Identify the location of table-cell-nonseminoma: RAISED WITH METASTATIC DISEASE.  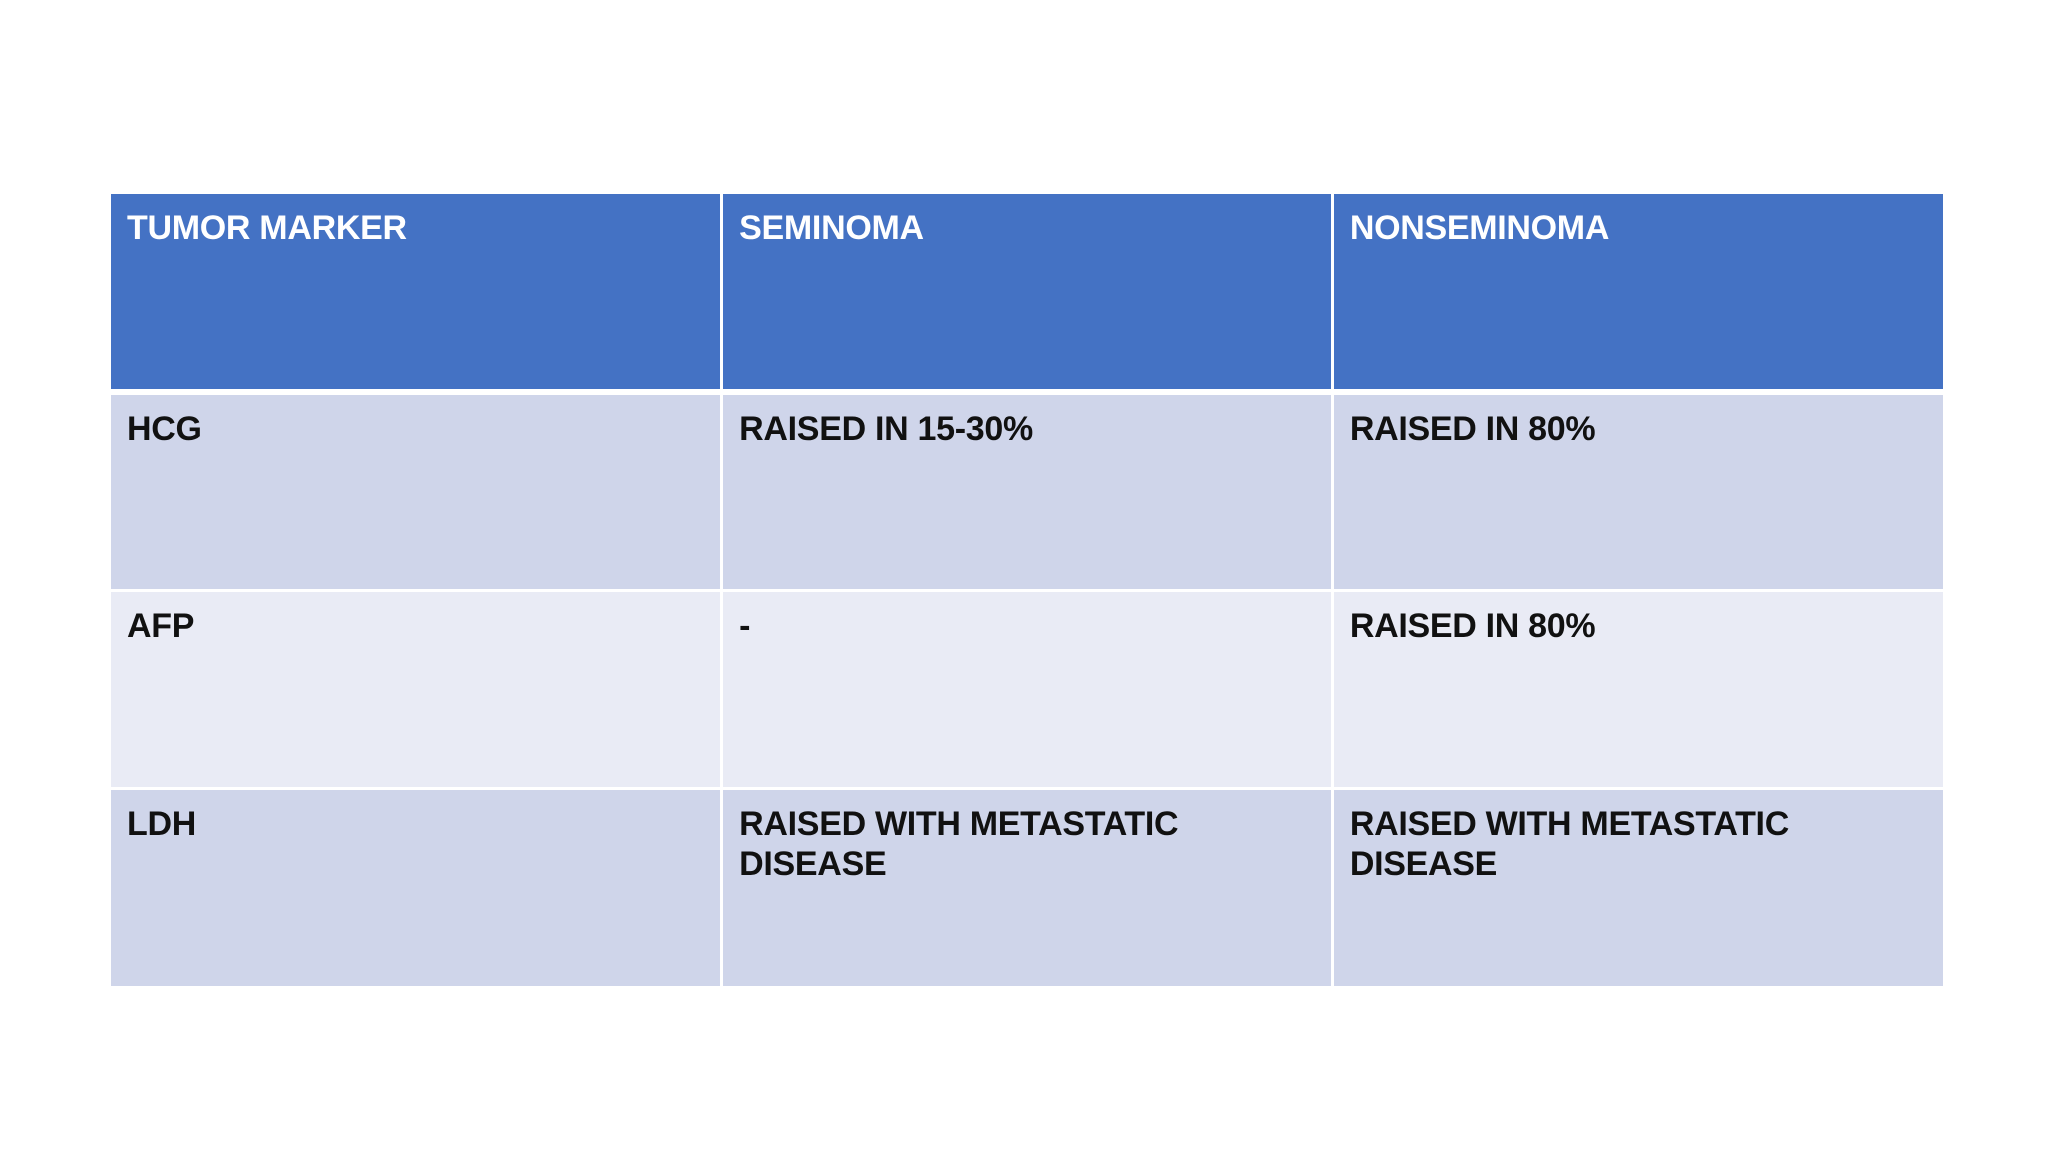
(1636, 887).